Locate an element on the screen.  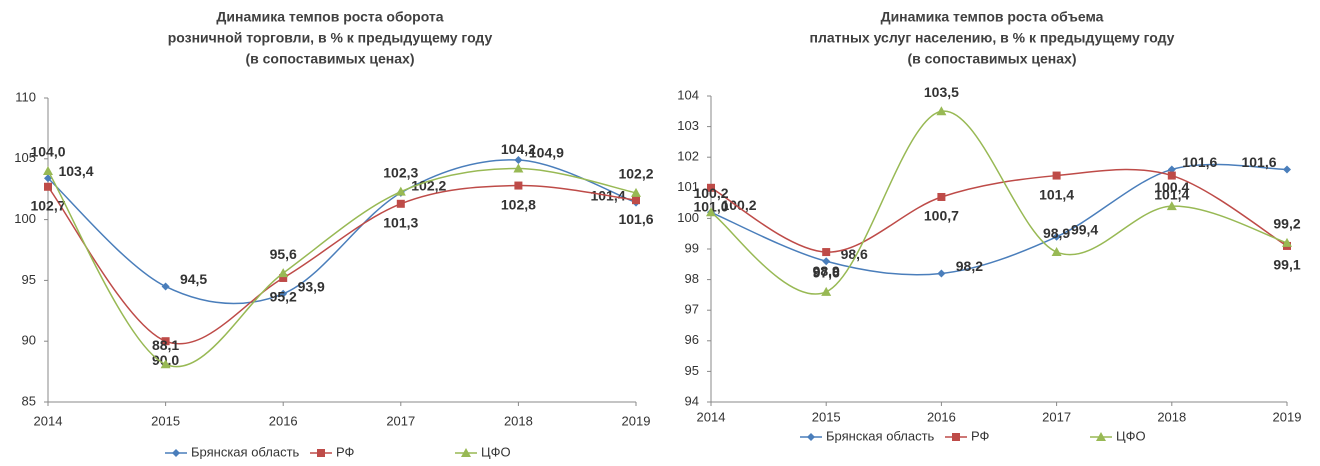
y-tick-label: 99 is located at coordinates (692, 247).